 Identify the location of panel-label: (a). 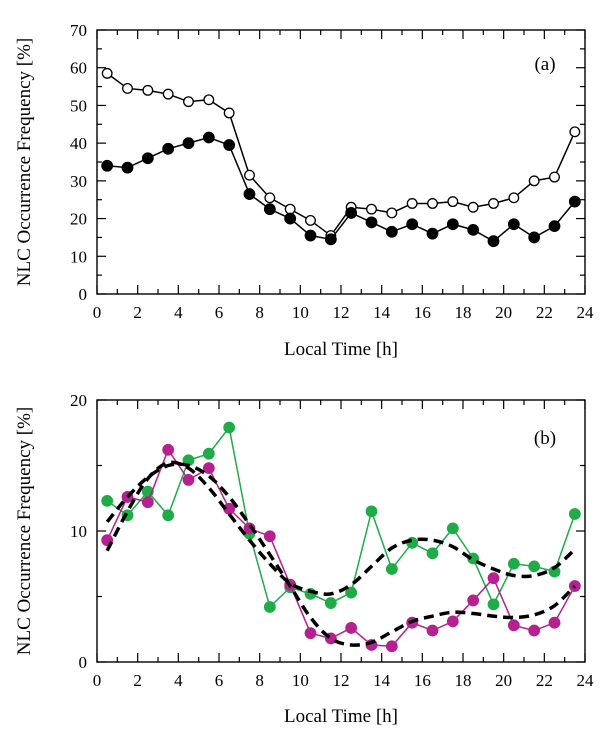
(544, 64).